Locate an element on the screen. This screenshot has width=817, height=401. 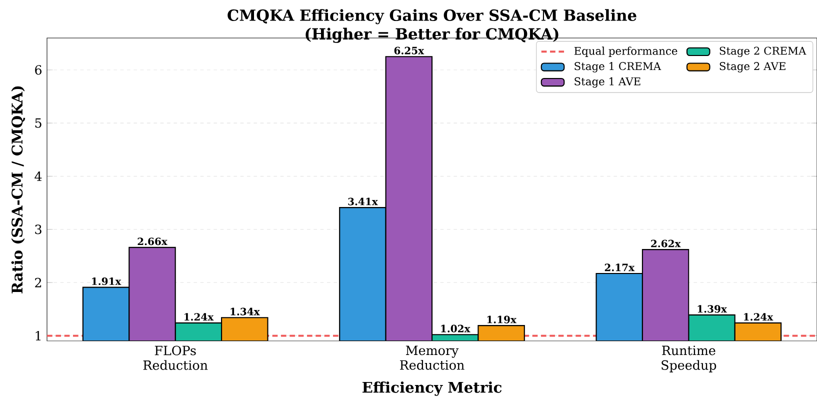
y-tick-label: 3 is located at coordinates (38, 229).